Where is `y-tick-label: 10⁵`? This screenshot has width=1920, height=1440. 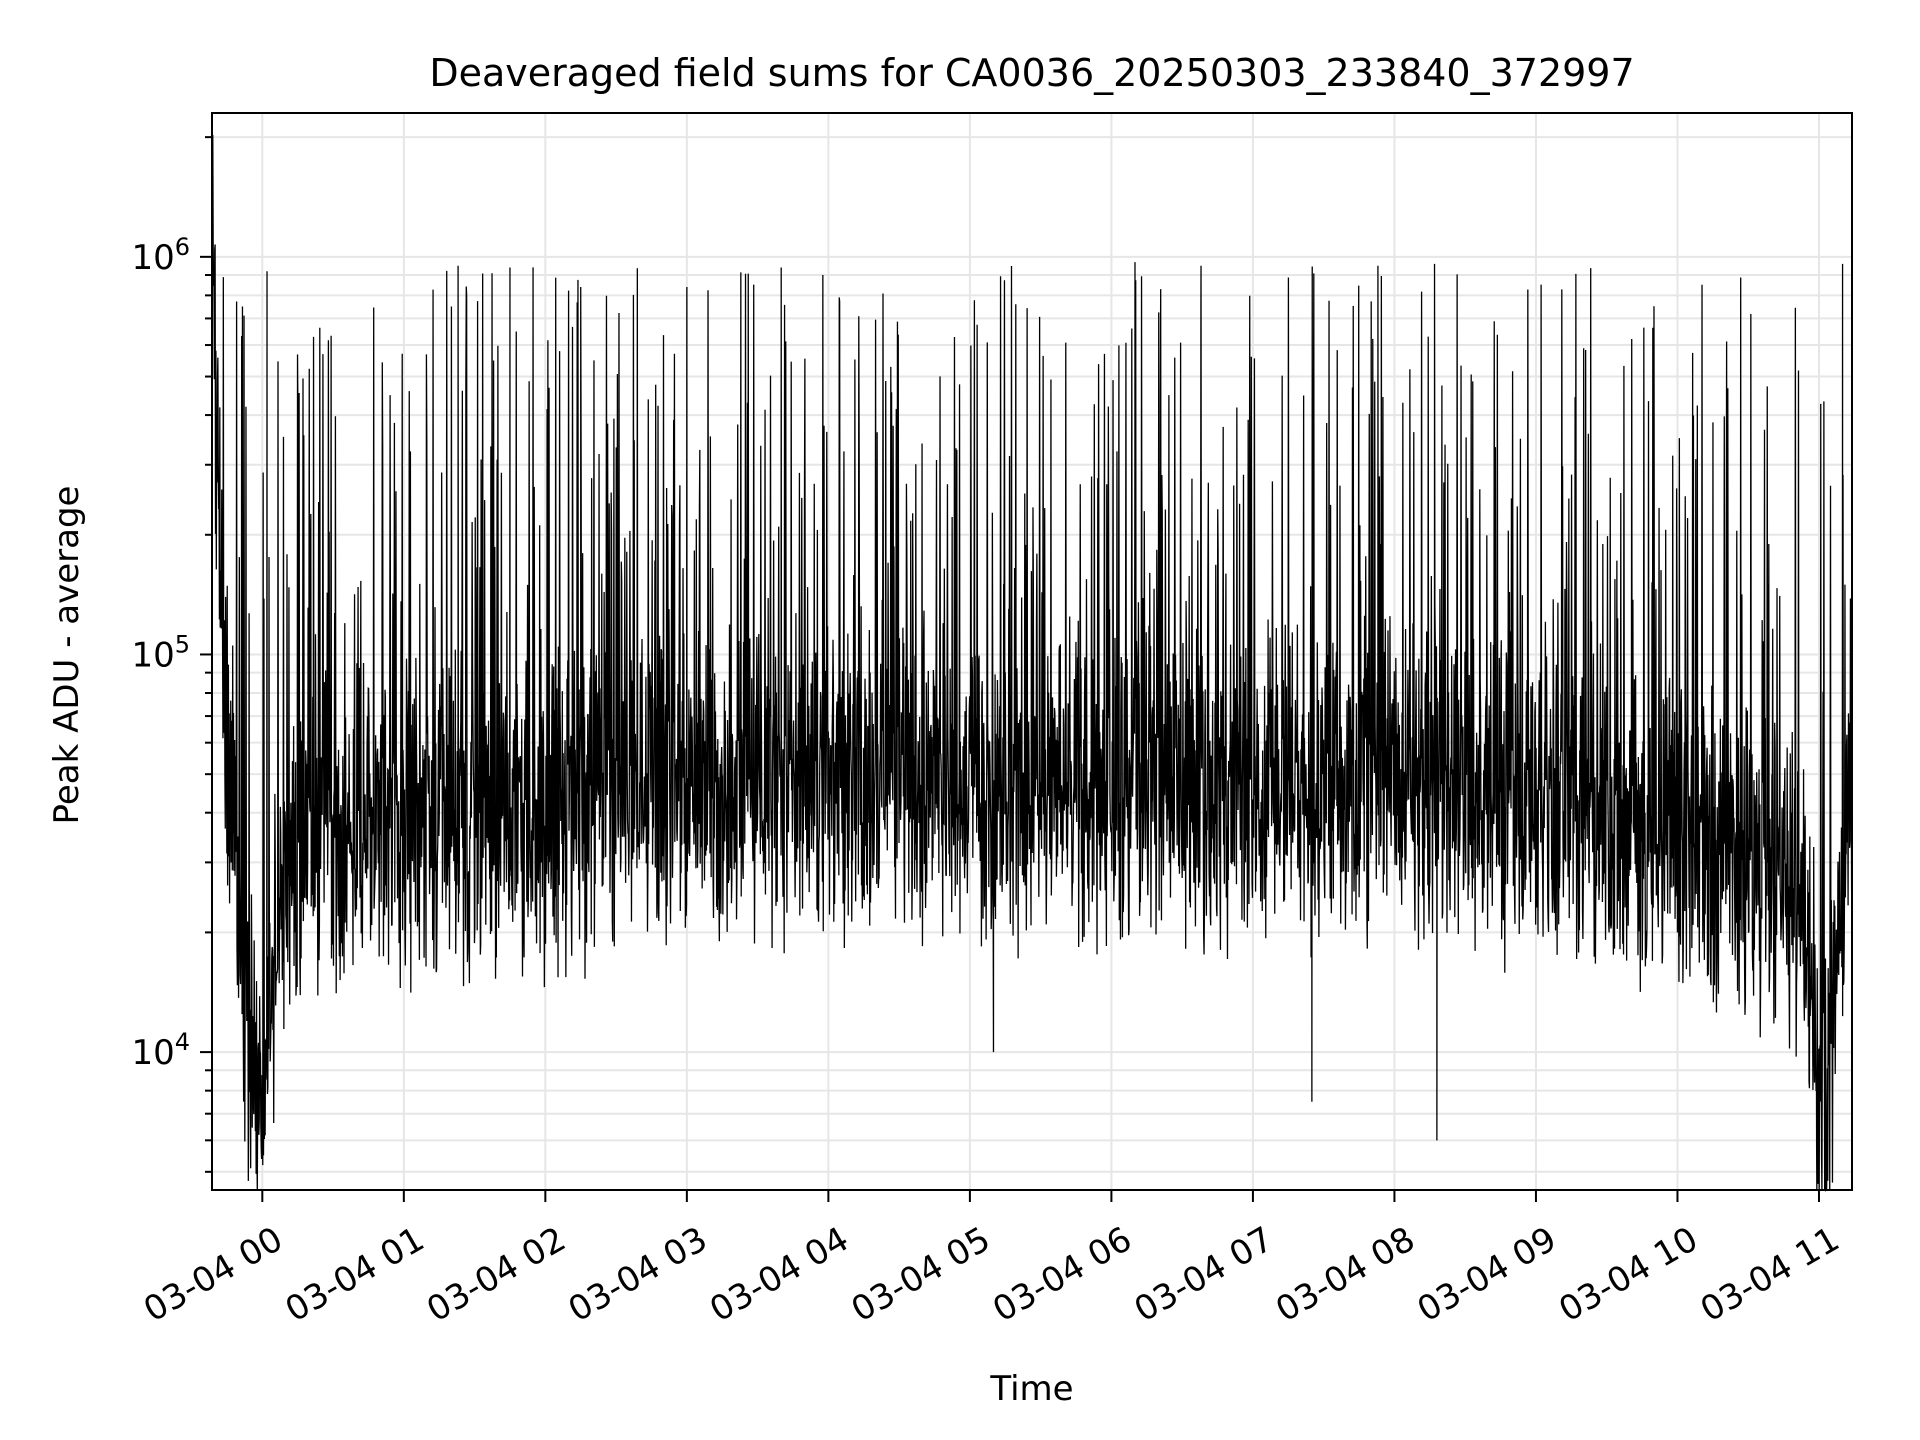 y-tick-label: 10⁵ is located at coordinates (160, 652).